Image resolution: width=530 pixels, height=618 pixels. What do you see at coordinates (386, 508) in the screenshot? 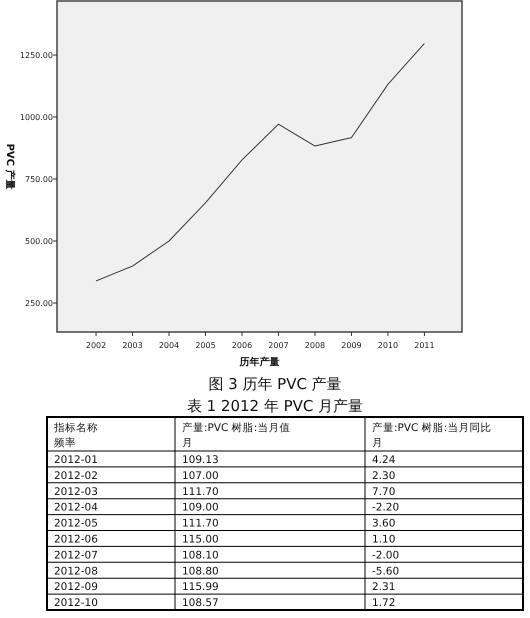
I see `data-label: -2.20` at bounding box center [386, 508].